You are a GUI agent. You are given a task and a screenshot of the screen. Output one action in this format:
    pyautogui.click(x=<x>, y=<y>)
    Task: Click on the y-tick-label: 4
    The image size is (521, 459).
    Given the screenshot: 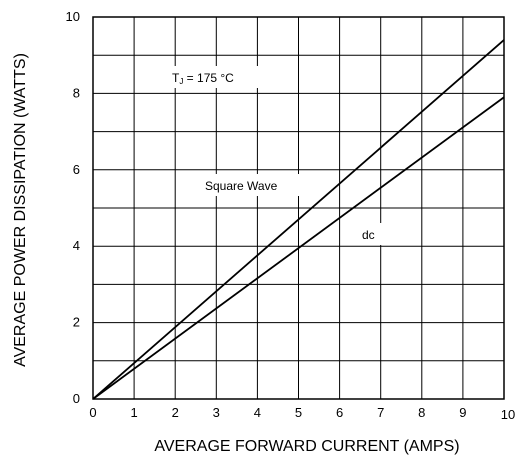 What is the action you would take?
    pyautogui.click(x=76, y=245)
    